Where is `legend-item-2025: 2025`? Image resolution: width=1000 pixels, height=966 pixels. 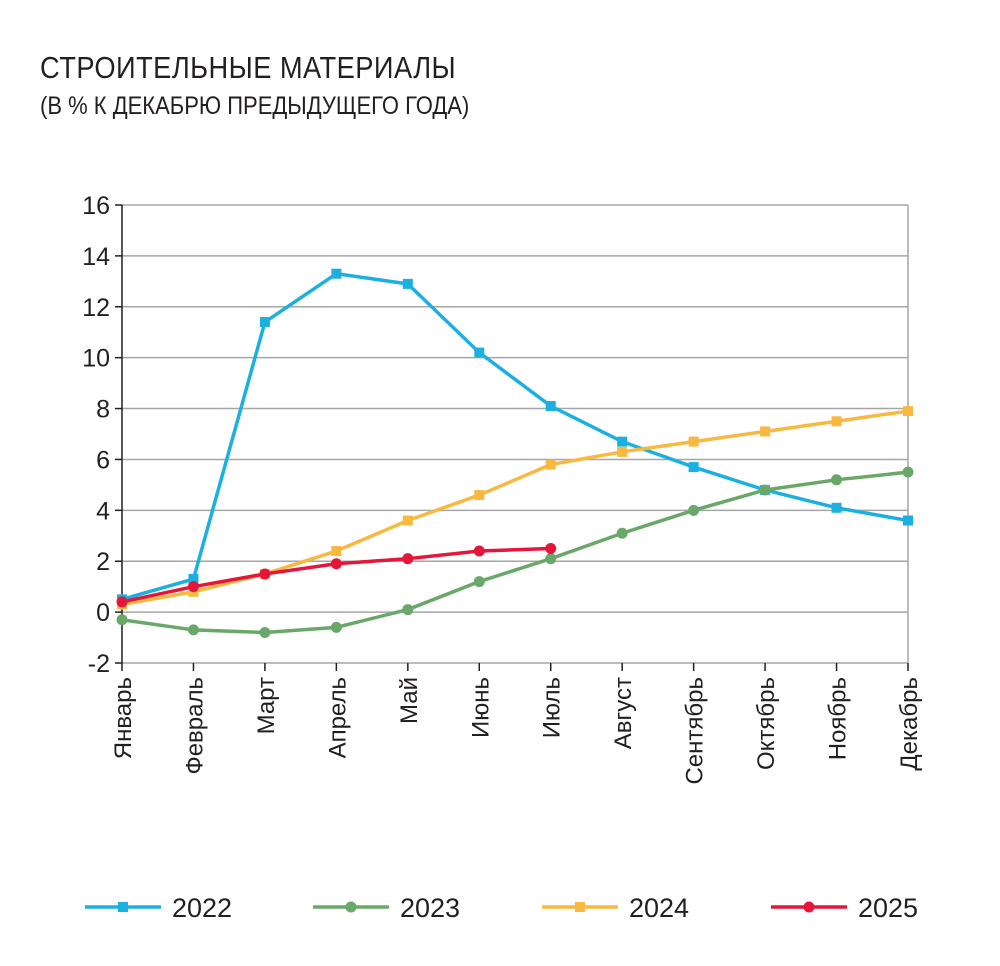
legend-item-2025: 2025 is located at coordinates (844, 908).